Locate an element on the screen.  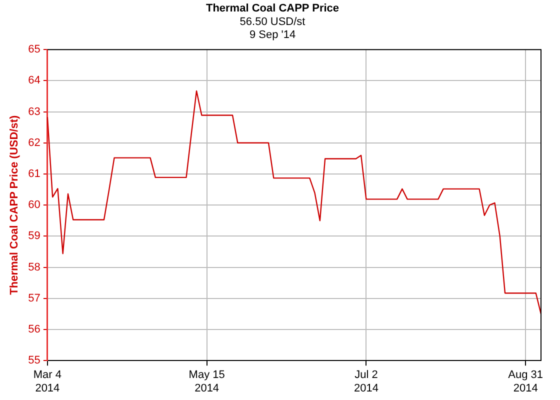
y-tick-label: 60 is located at coordinates (34, 205).